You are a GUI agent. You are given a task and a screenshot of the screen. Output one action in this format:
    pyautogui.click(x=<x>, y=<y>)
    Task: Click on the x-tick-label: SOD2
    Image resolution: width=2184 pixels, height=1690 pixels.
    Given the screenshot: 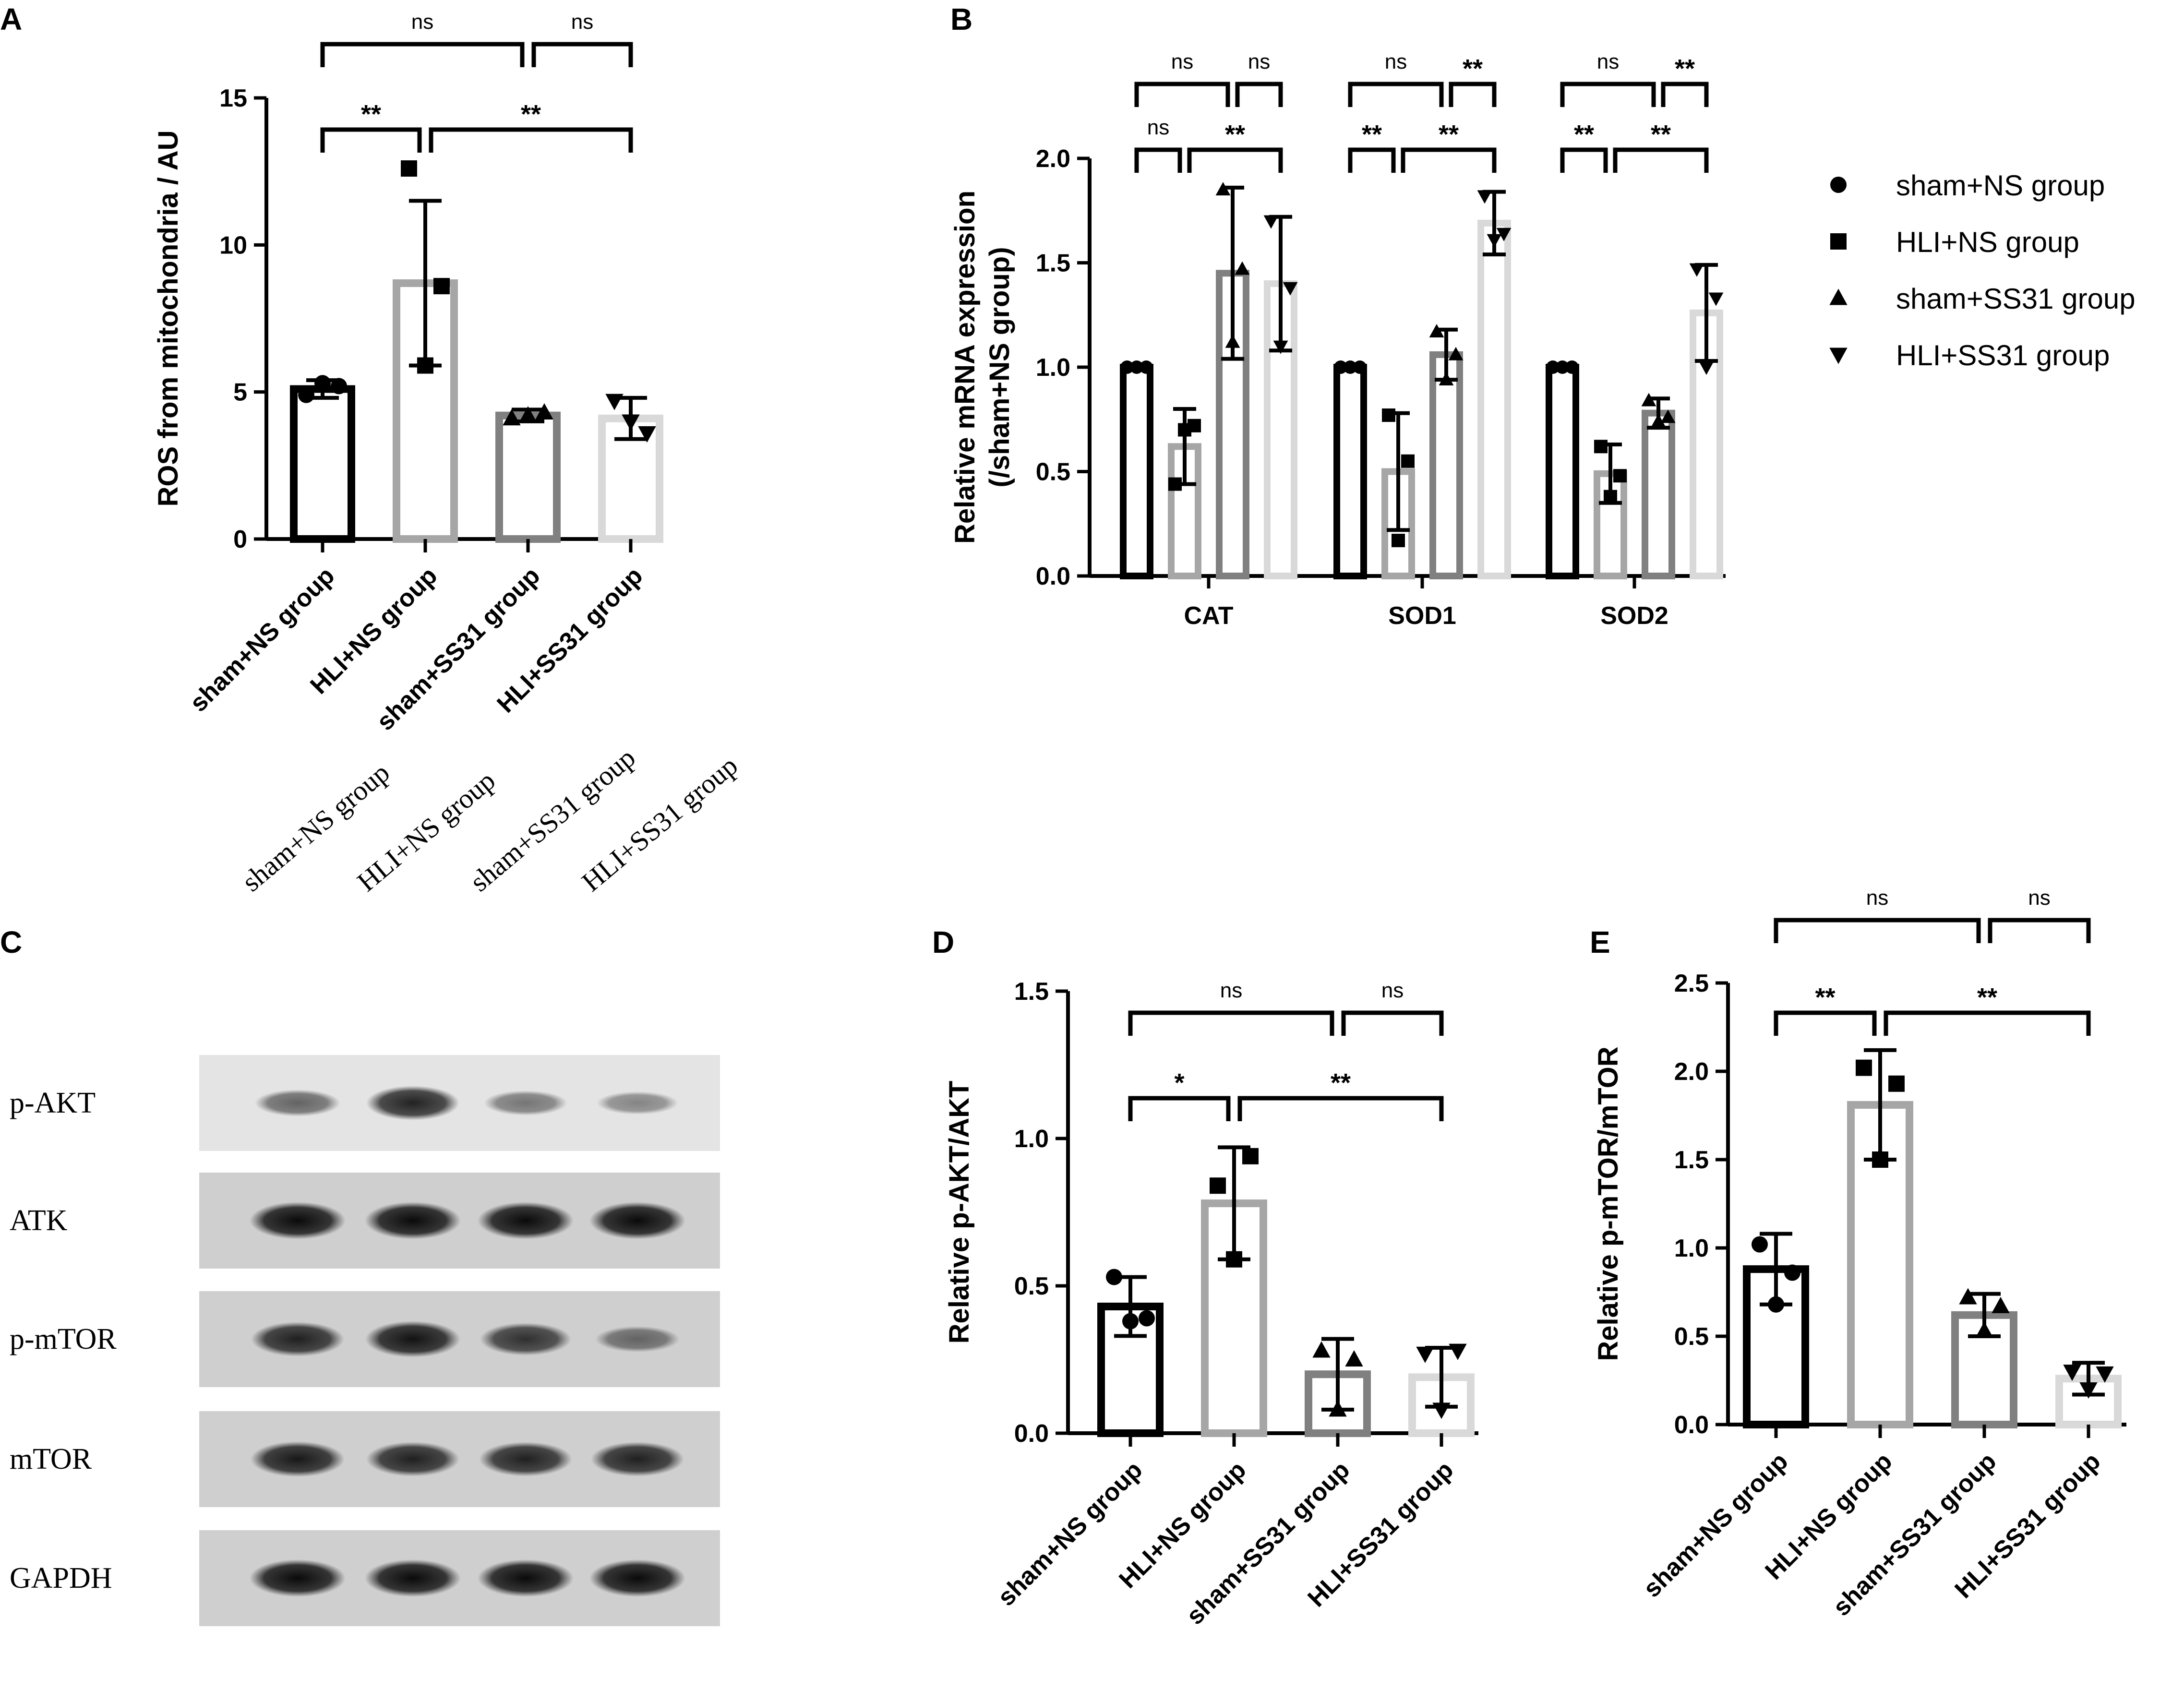 What is the action you would take?
    pyautogui.click(x=1634, y=616)
    